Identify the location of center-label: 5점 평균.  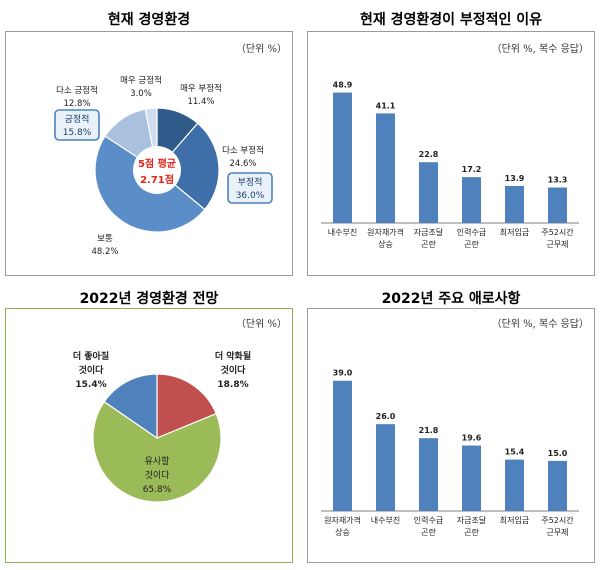
(157, 163).